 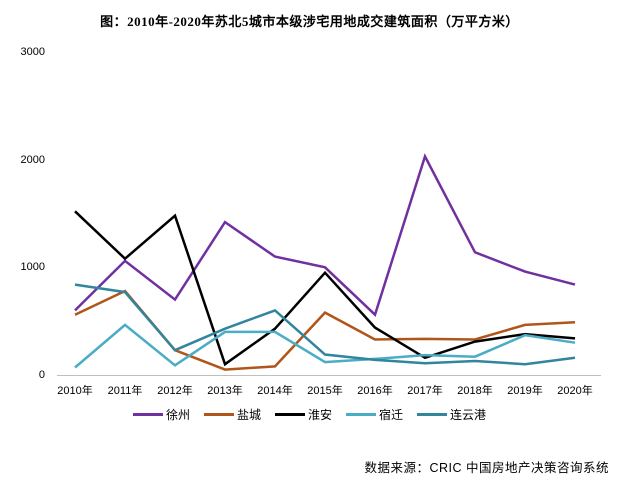 What do you see at coordinates (375, 391) in the screenshot?
I see `x-axis-label: 2016年` at bounding box center [375, 391].